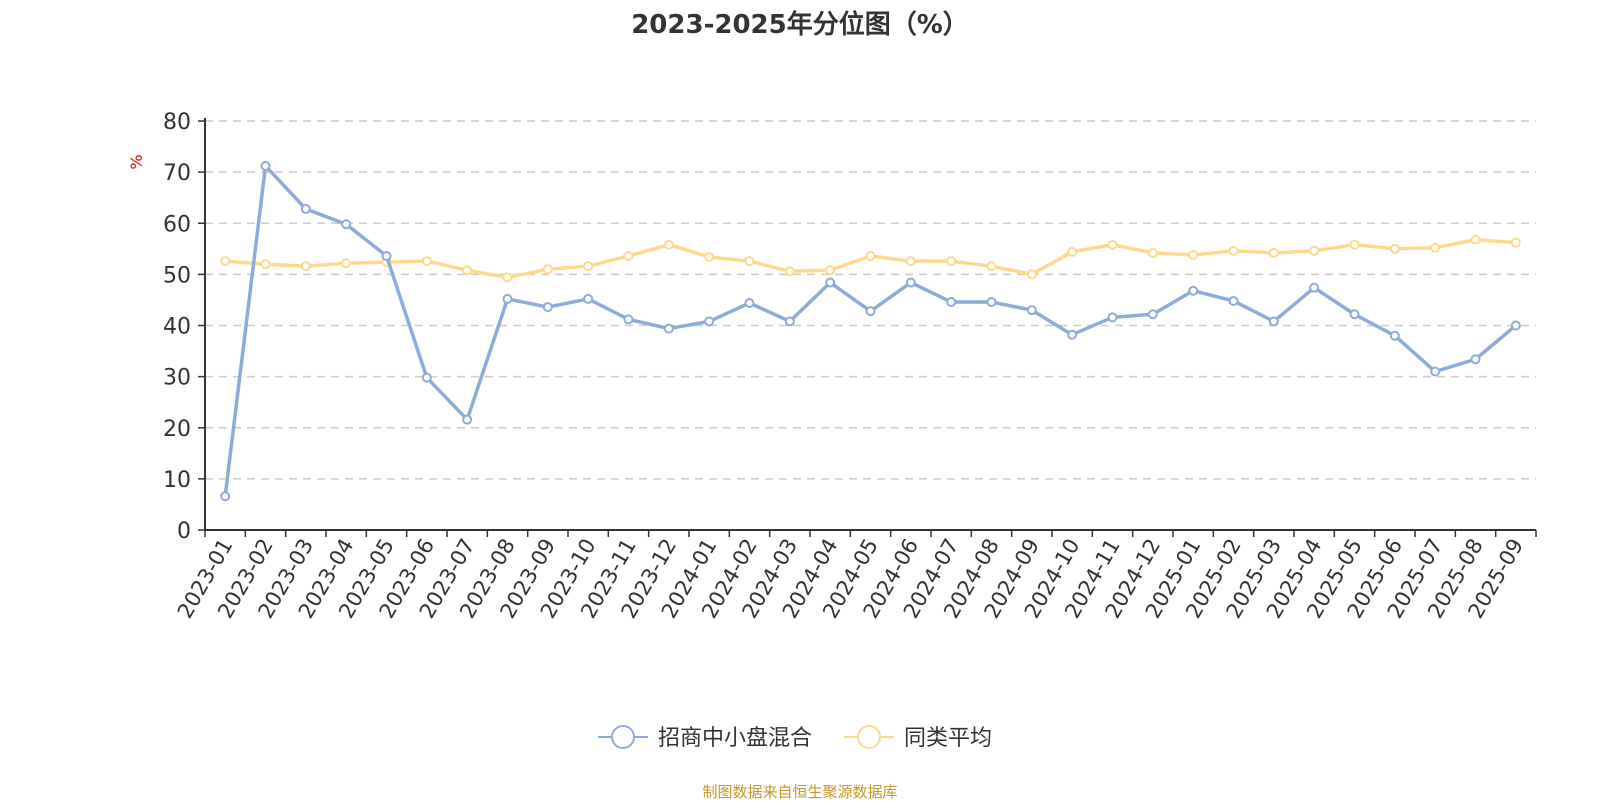  Describe the element at coordinates (800, 792) in the screenshot. I see `data-source-note: 制图数据来自恒生聚源数据库` at that location.